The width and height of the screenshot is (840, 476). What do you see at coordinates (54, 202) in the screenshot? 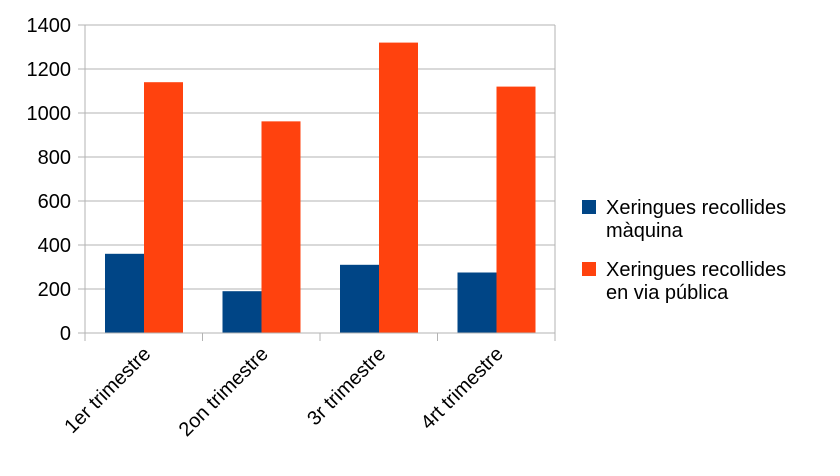
I see `y-tick-label: 600` at bounding box center [54, 202].